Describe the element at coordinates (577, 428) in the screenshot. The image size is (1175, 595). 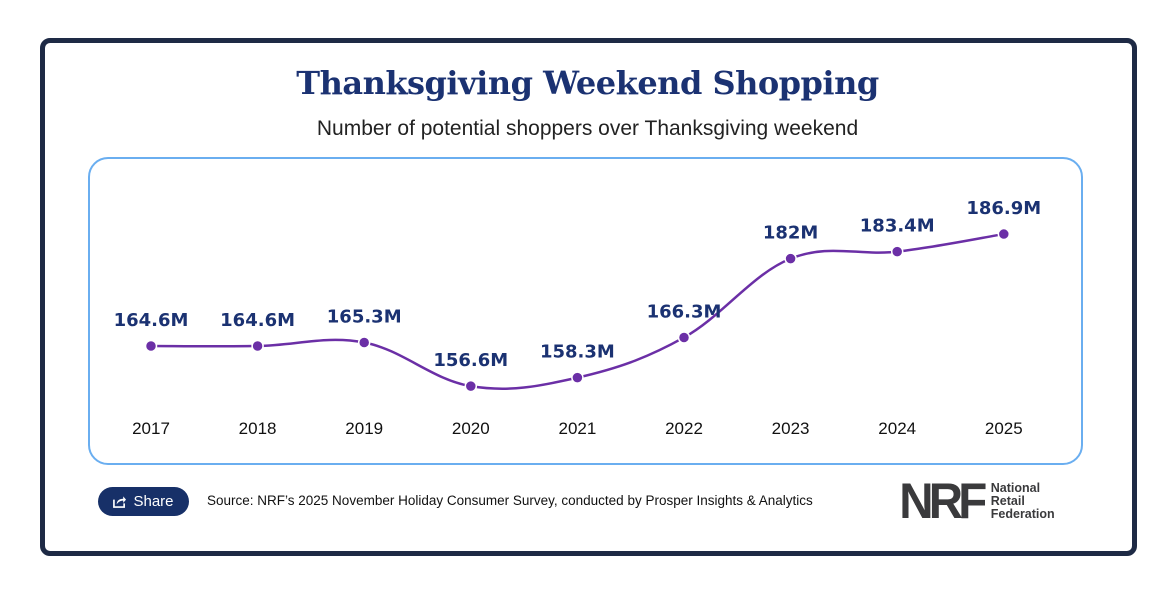
I see `x-tick-label: 2021` at that location.